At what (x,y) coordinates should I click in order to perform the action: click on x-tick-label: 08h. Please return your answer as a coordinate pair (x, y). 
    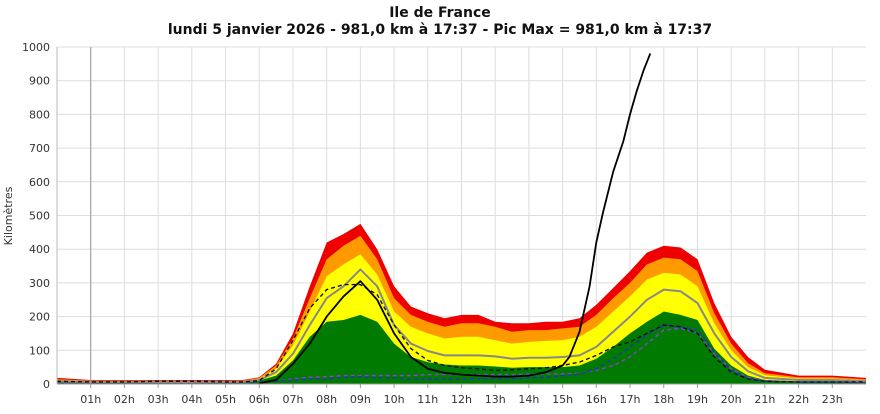
    Looking at the image, I should click on (326, 399).